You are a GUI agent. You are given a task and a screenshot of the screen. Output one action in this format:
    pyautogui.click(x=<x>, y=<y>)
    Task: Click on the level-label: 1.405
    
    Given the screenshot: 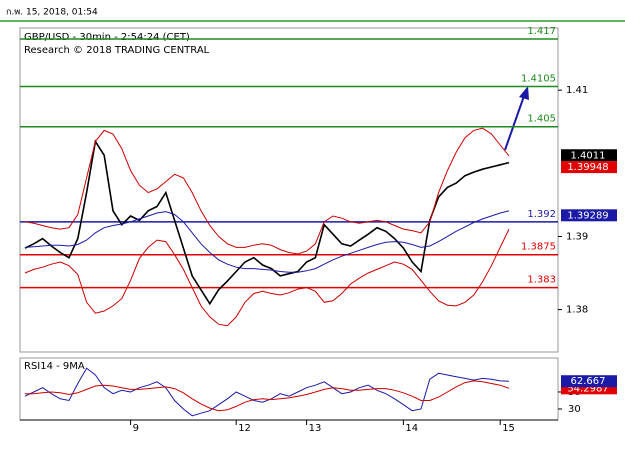 What is the action you would take?
    pyautogui.click(x=541, y=119)
    